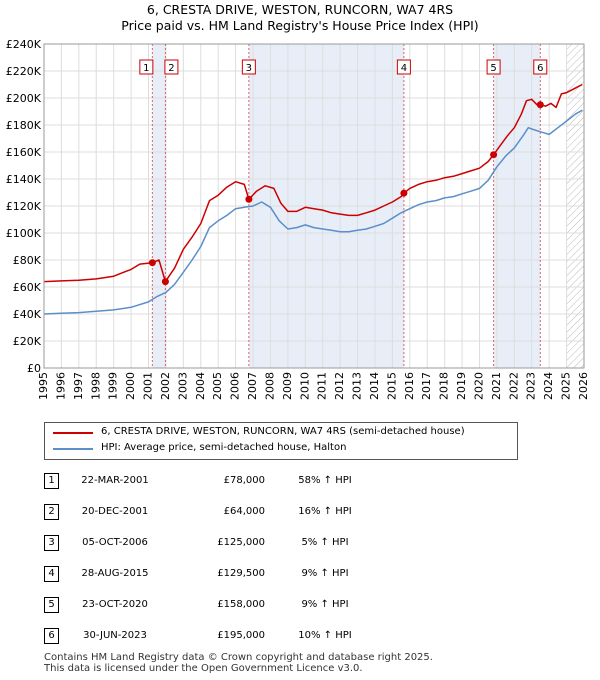 Image resolution: width=600 pixels, height=680 pixels. What do you see at coordinates (27, 287) in the screenshot?
I see `y-tick-label: £60K` at bounding box center [27, 287].